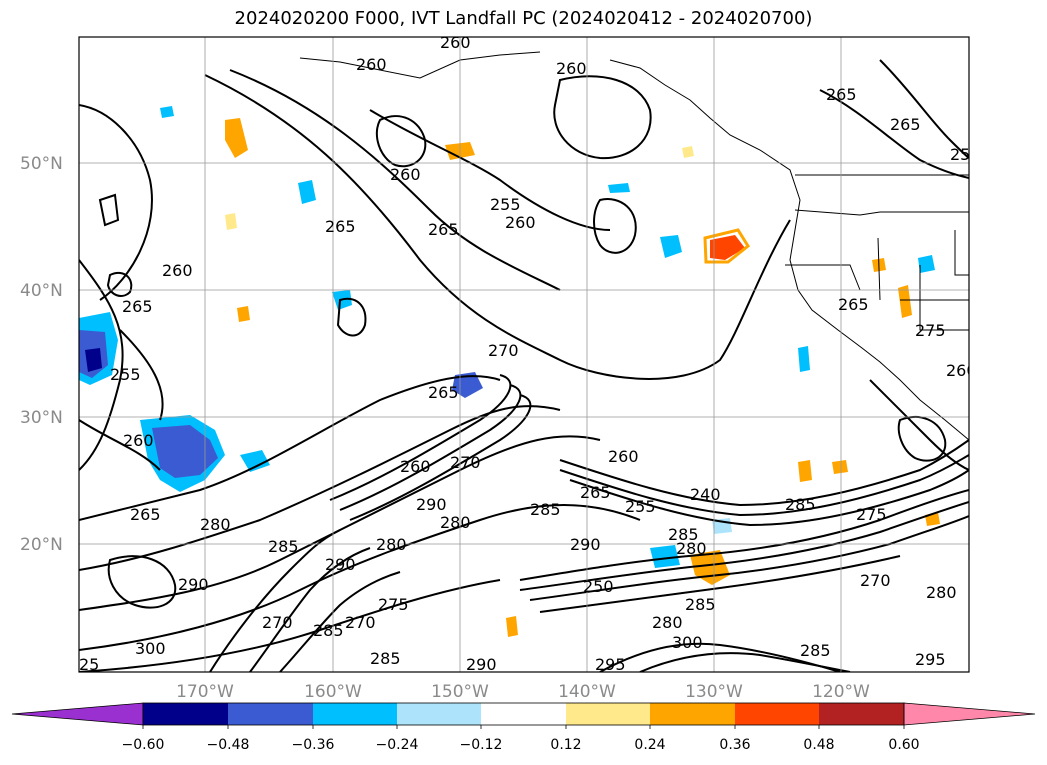 Image resolution: width=1047 pixels, height=765 pixels. I want to click on colorbar-extend-low, so click(77, 714).